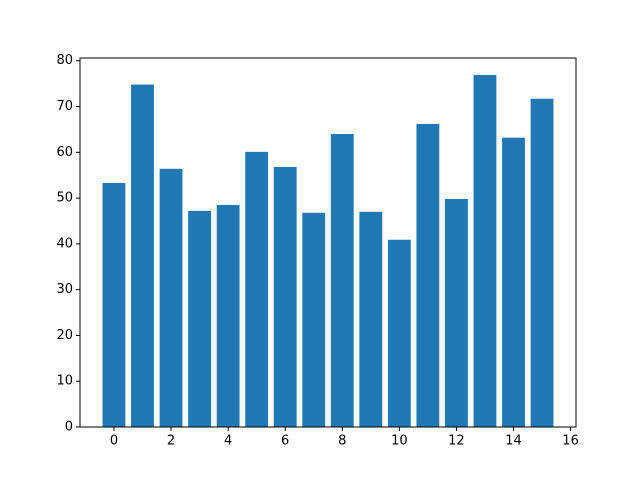  Describe the element at coordinates (114, 441) in the screenshot. I see `x-tick-label: 0` at that location.